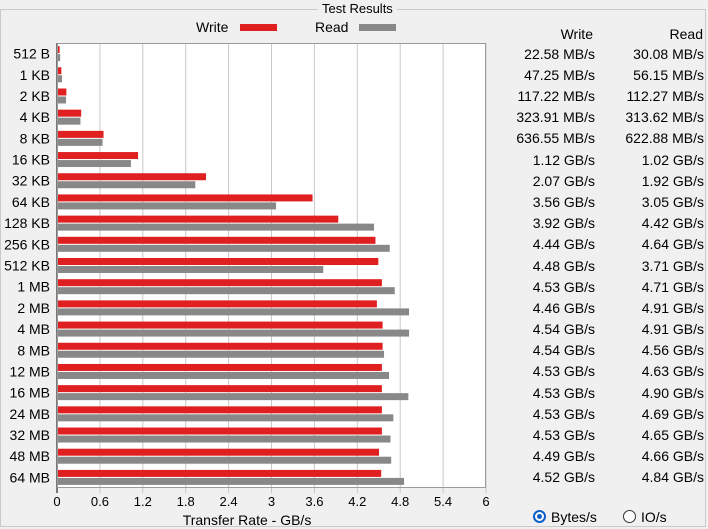  What do you see at coordinates (599, 456) in the screenshot?
I see `result-row: 4.49 GB/s 4.66 GB/s` at bounding box center [599, 456].